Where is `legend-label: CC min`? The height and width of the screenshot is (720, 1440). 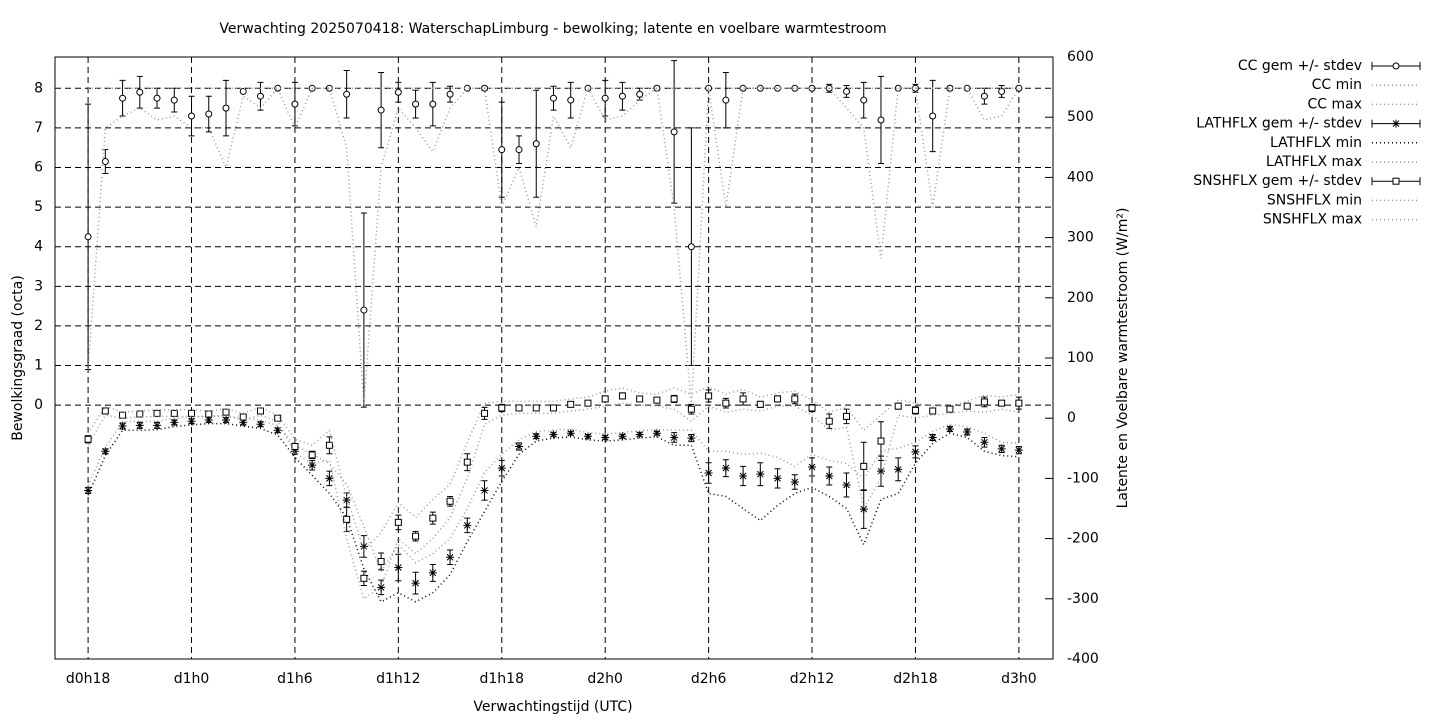
legend-label: CC min is located at coordinates (1337, 85).